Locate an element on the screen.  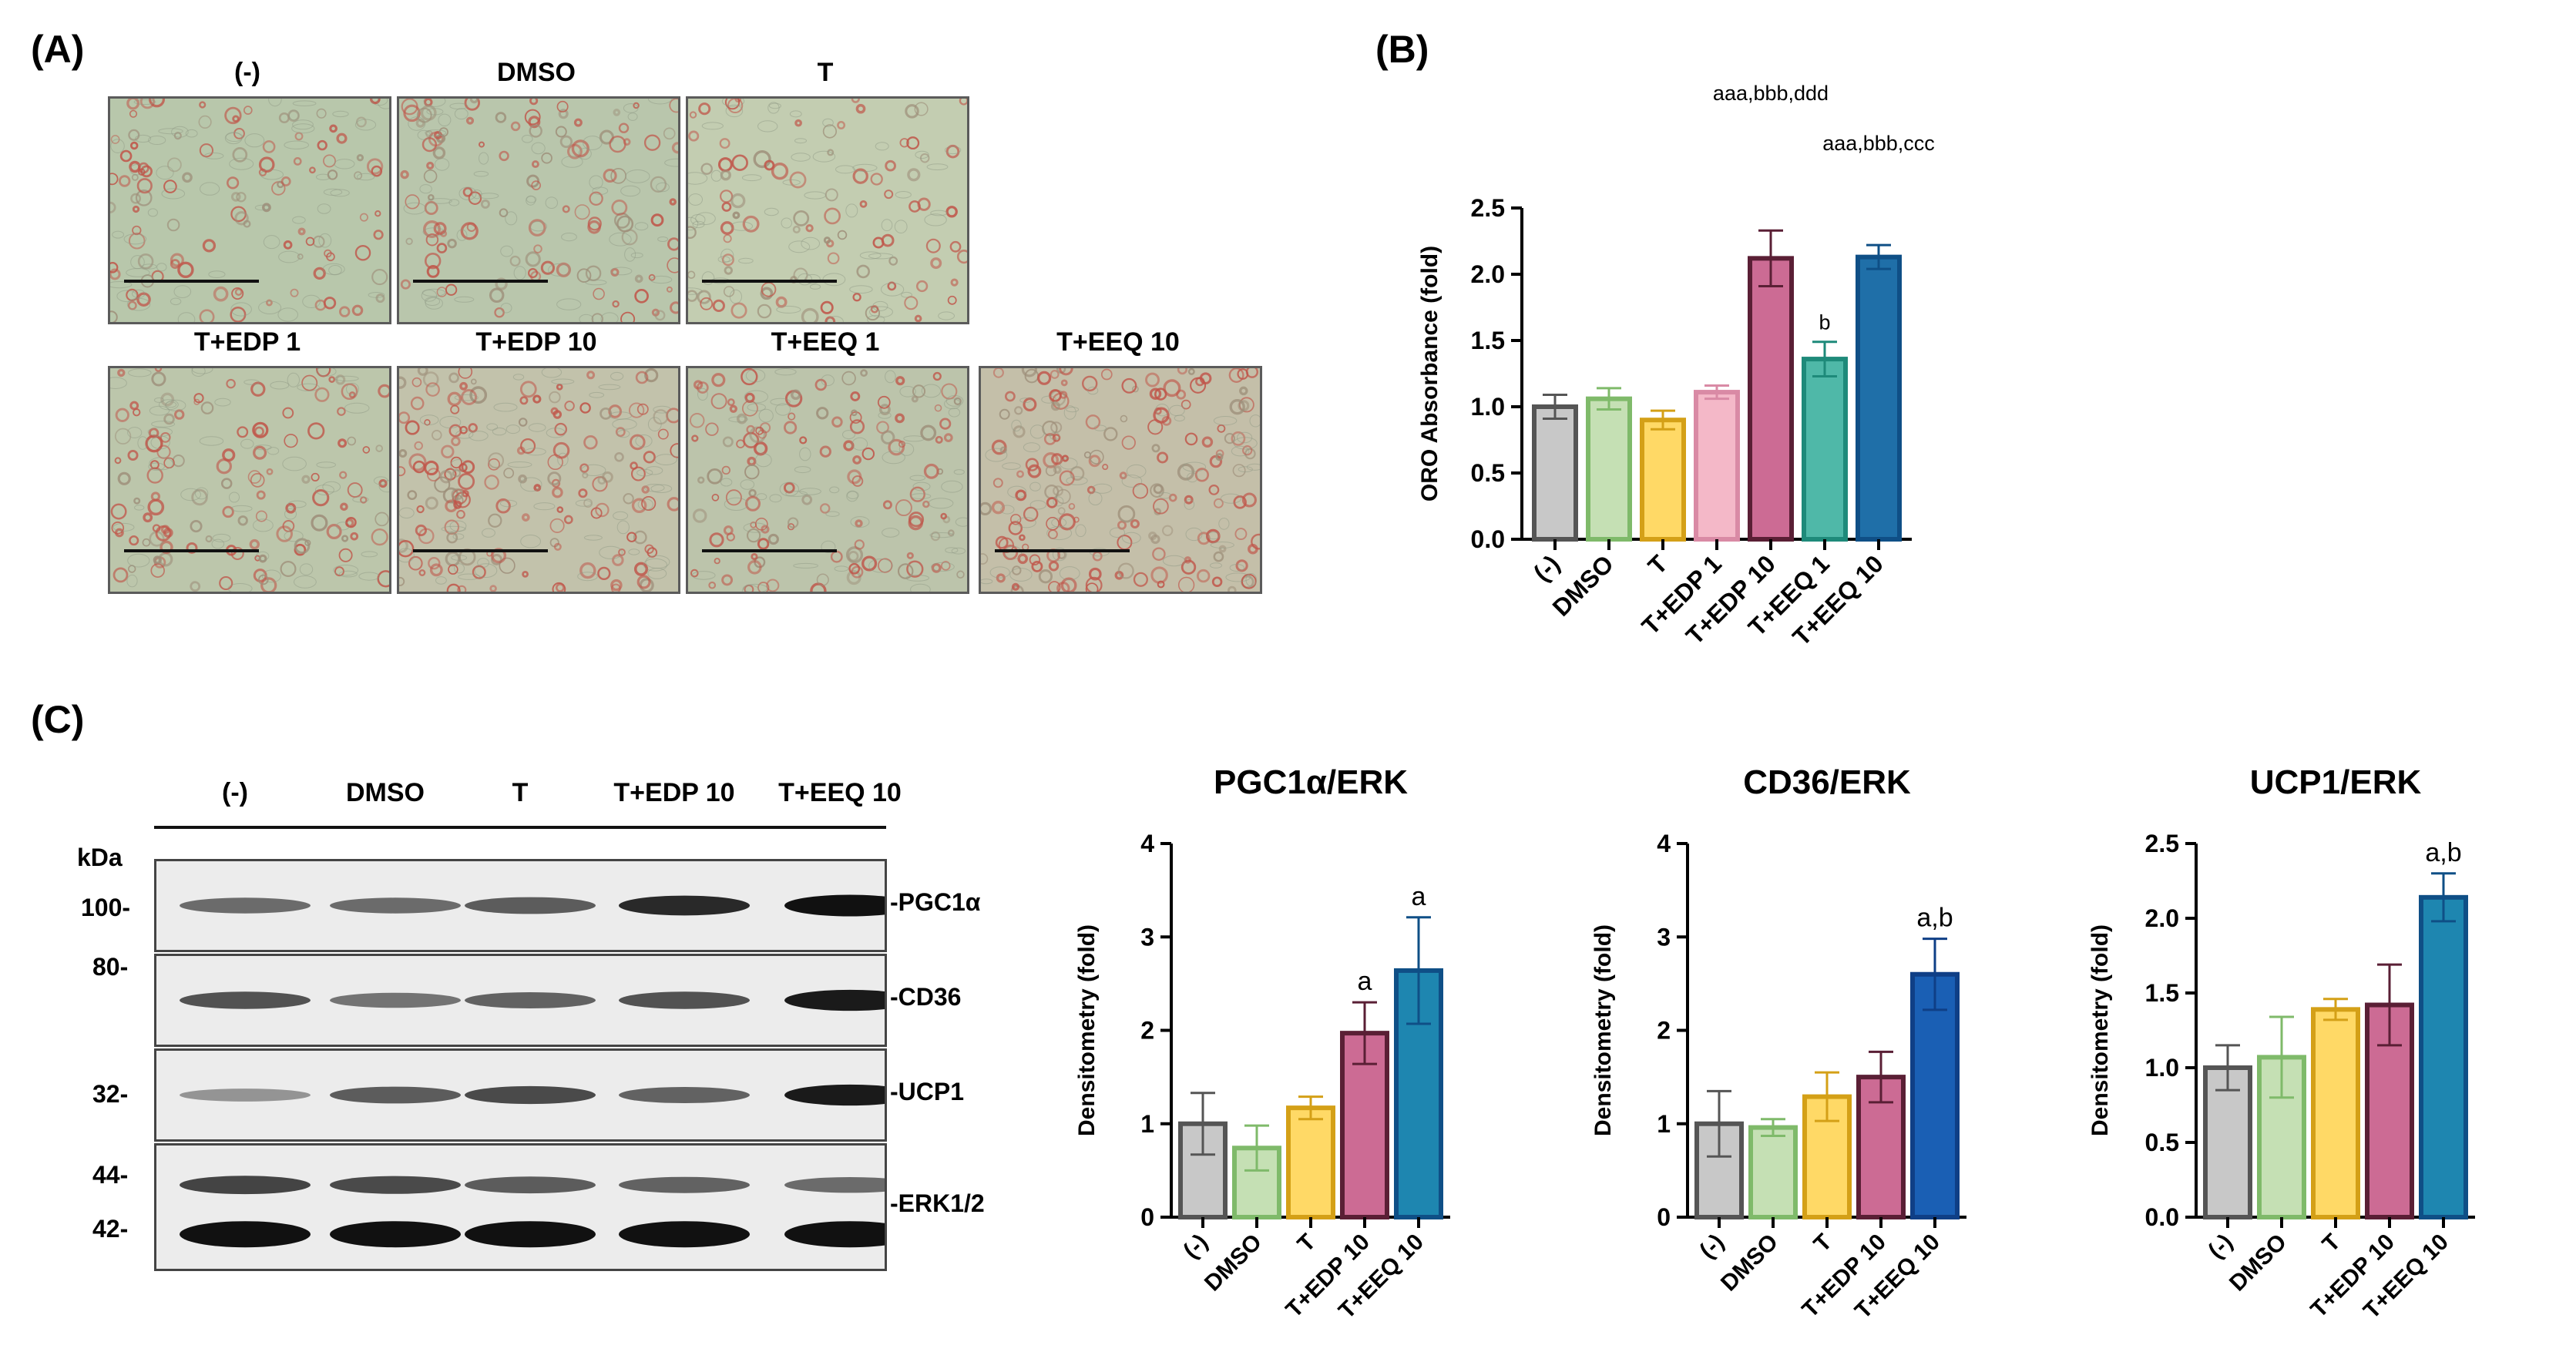
significance-annotation: aaa,bbb,ddd is located at coordinates (1771, 93).